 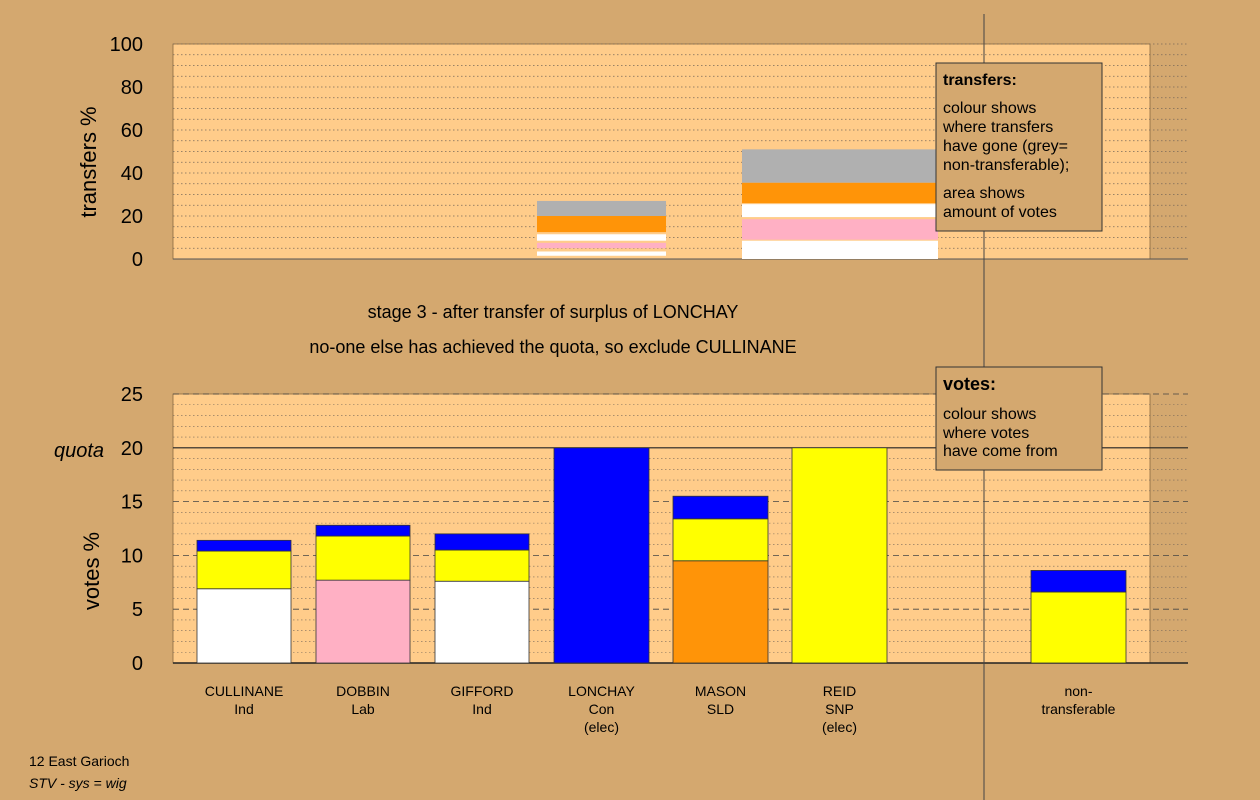 I want to click on votes-y-axis-label: votes %, so click(x=91, y=571).